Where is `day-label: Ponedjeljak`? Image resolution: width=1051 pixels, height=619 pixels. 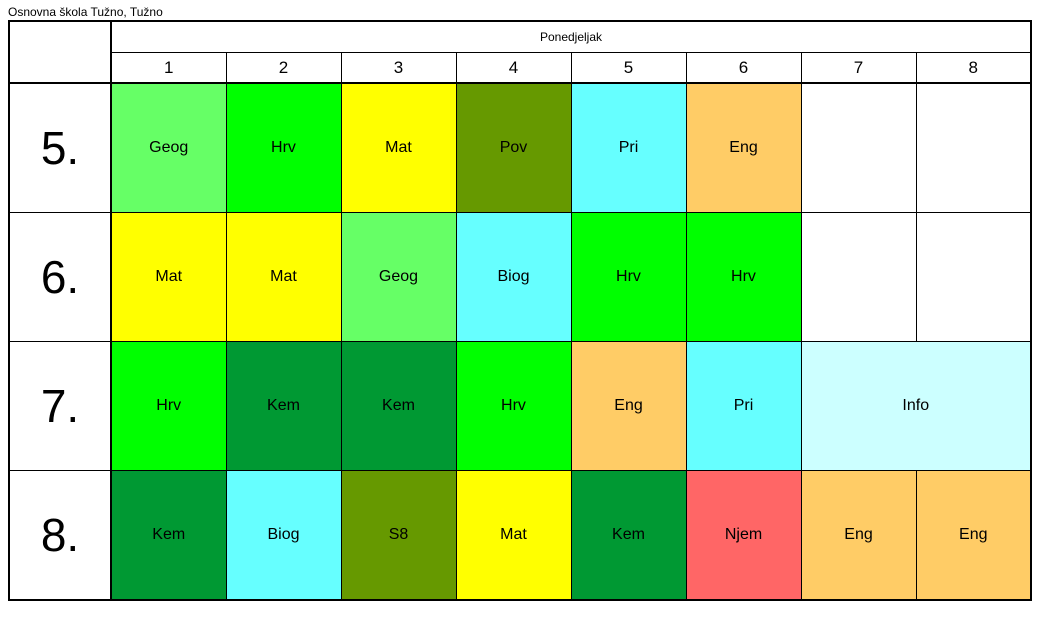 day-label: Ponedjeljak is located at coordinates (571, 36).